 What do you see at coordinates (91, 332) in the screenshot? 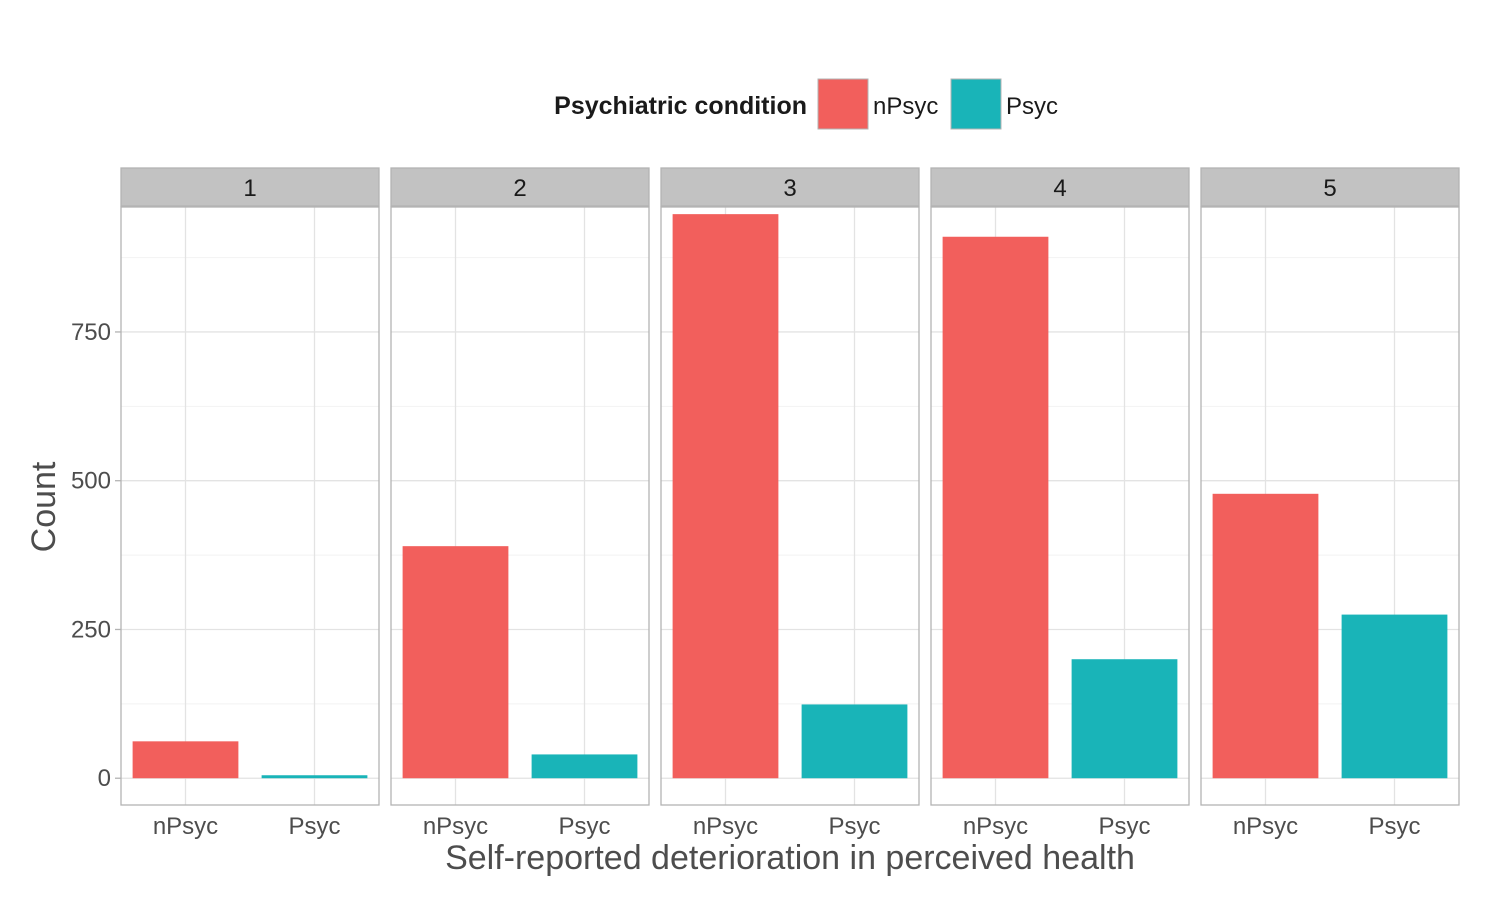
I see `y-tick-label: 750` at bounding box center [91, 332].